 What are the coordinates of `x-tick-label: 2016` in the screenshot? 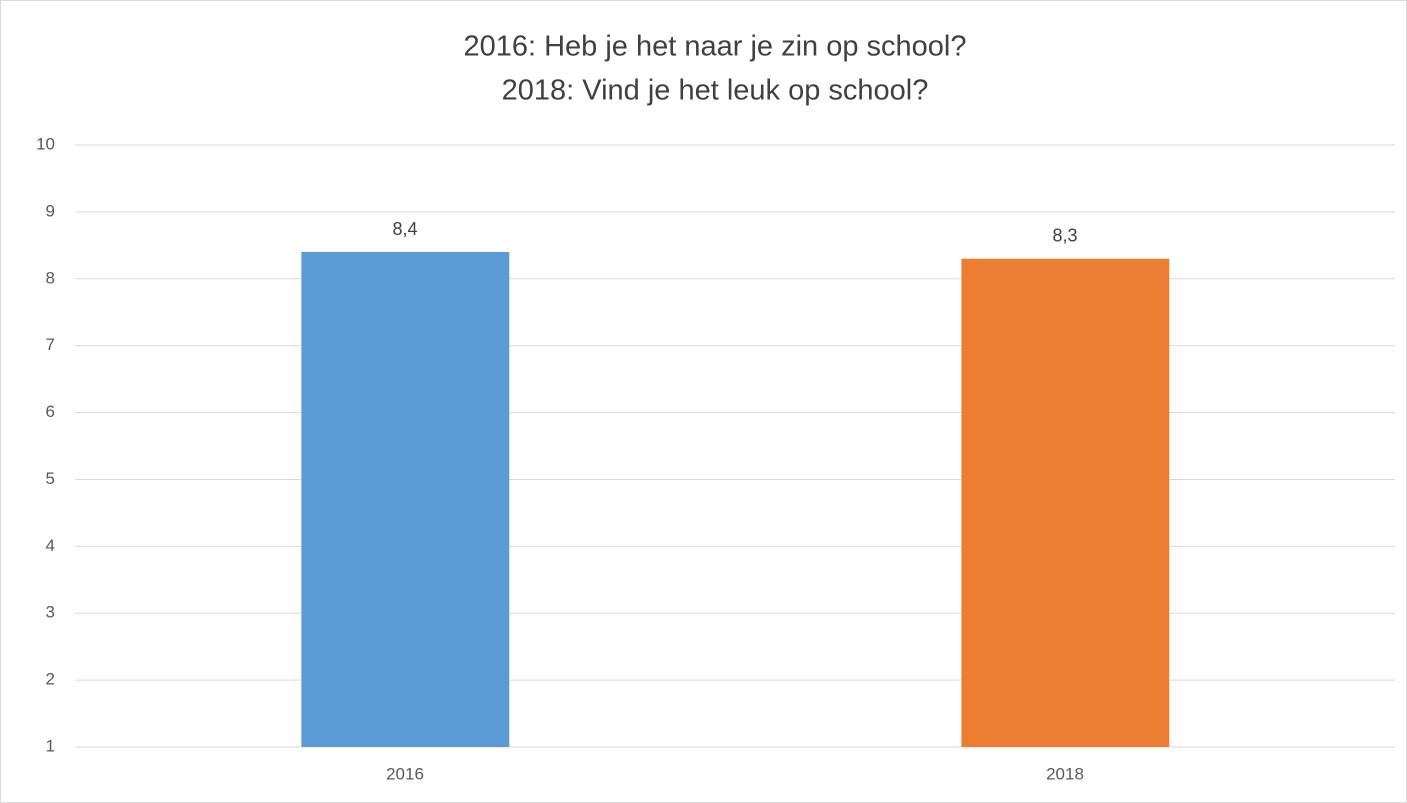 It's located at (405, 773).